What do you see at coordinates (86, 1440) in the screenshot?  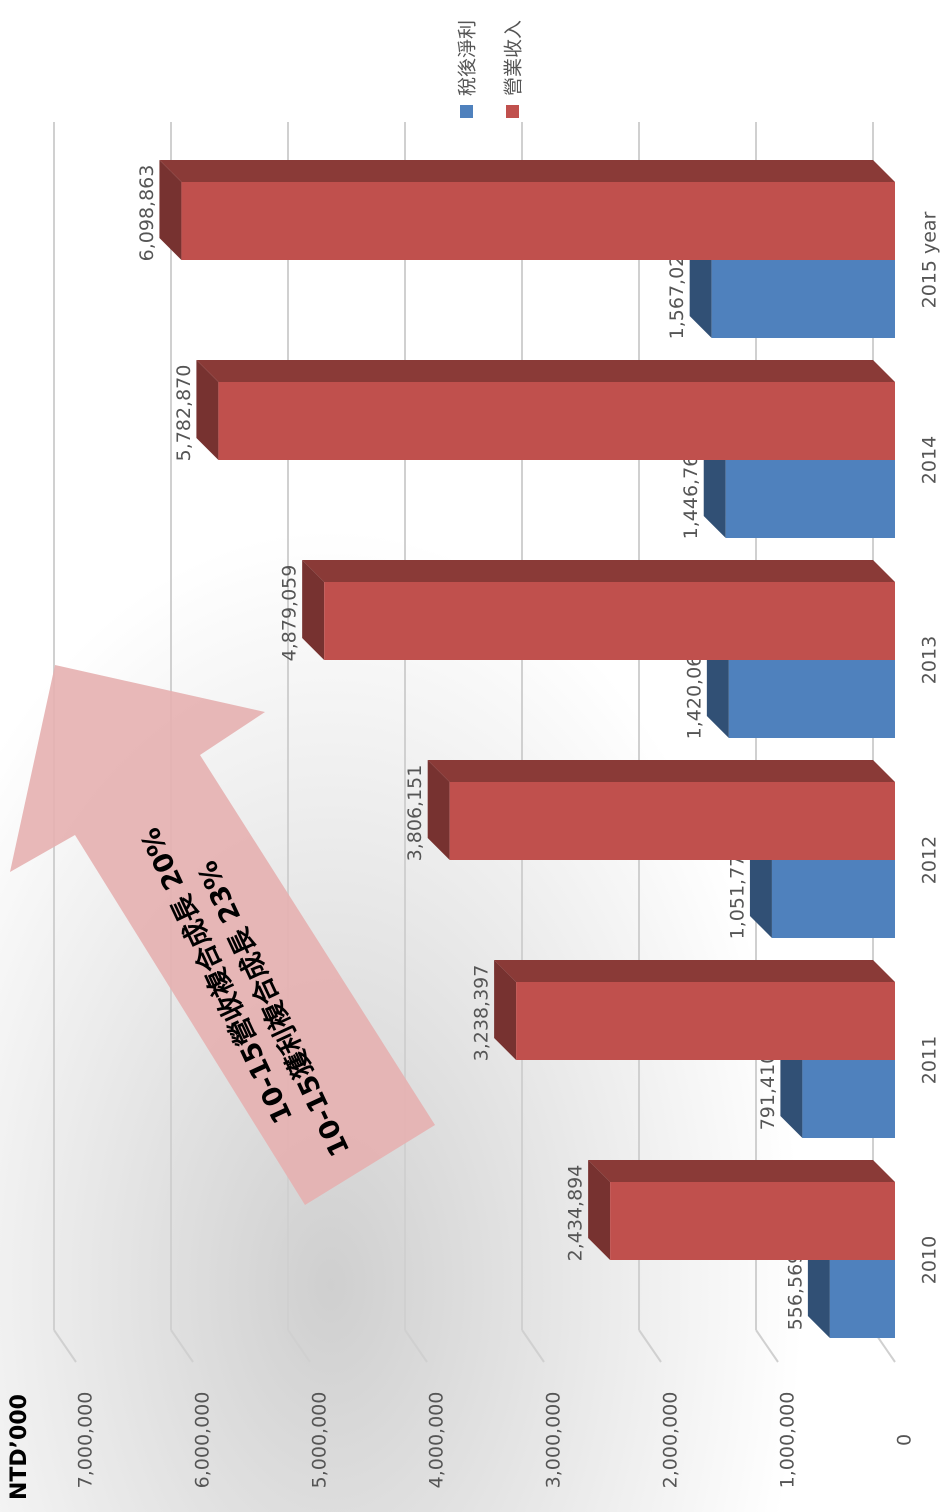 I see `y-tick-label: 7,000,000` at bounding box center [86, 1440].